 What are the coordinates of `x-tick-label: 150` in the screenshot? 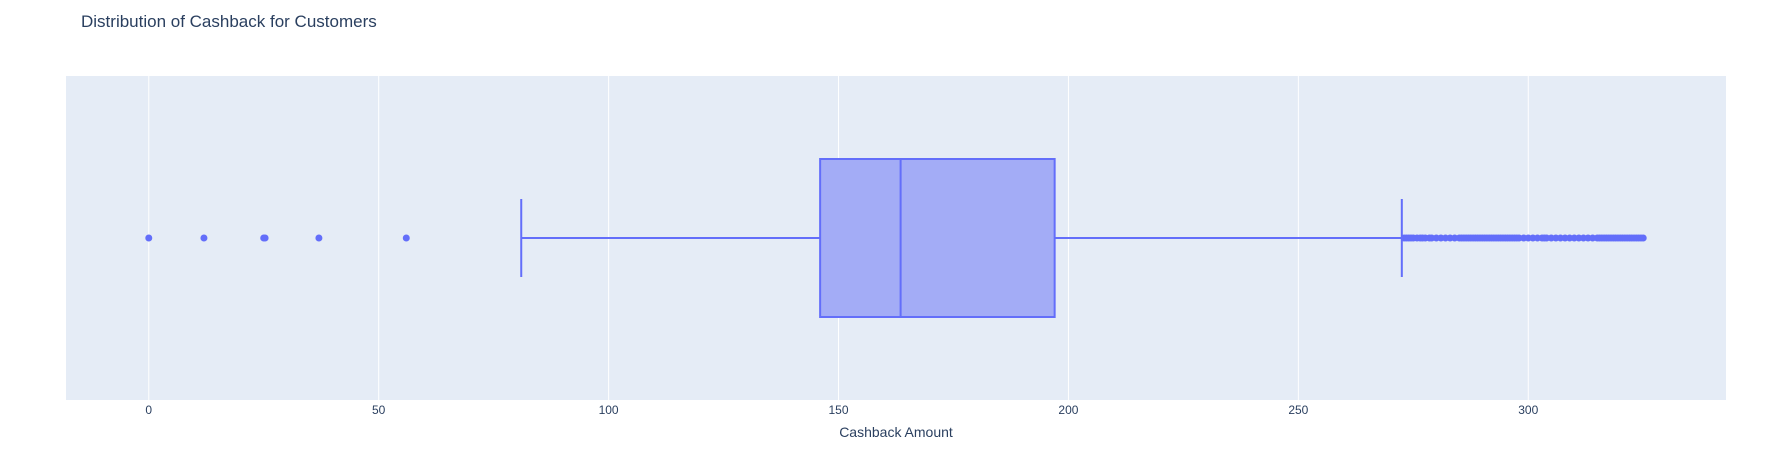 It's located at (839, 410).